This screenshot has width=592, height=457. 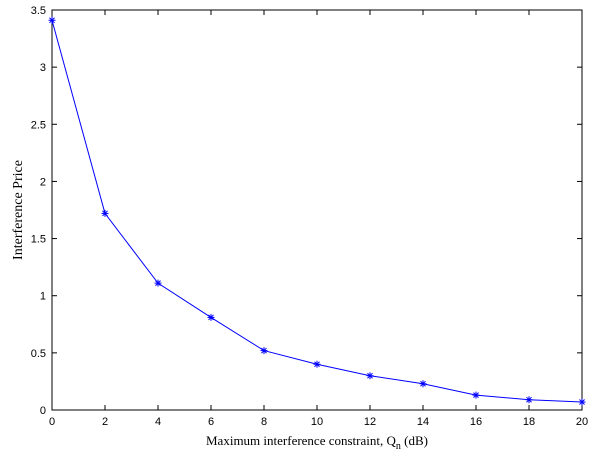 I want to click on x-tick-label: 12, so click(x=370, y=422).